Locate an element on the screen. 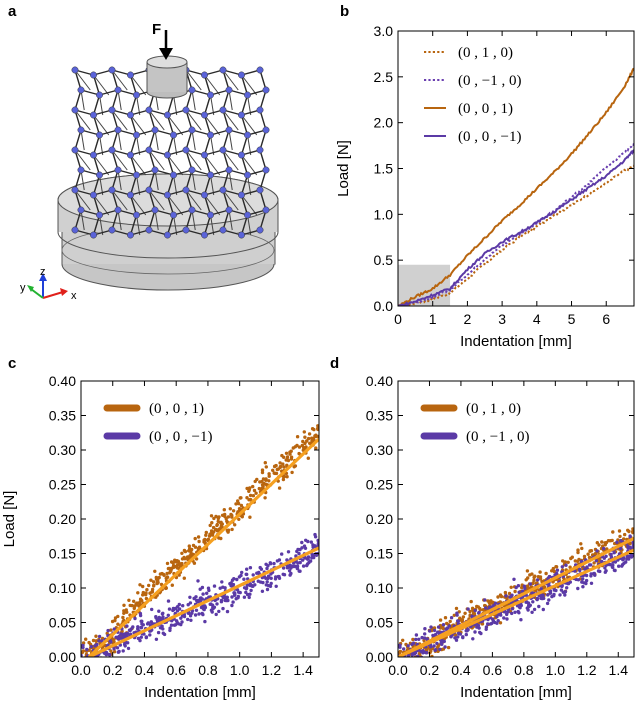 Image resolution: width=637 pixels, height=718 pixels. panel-label-c: c is located at coordinates (12, 363).